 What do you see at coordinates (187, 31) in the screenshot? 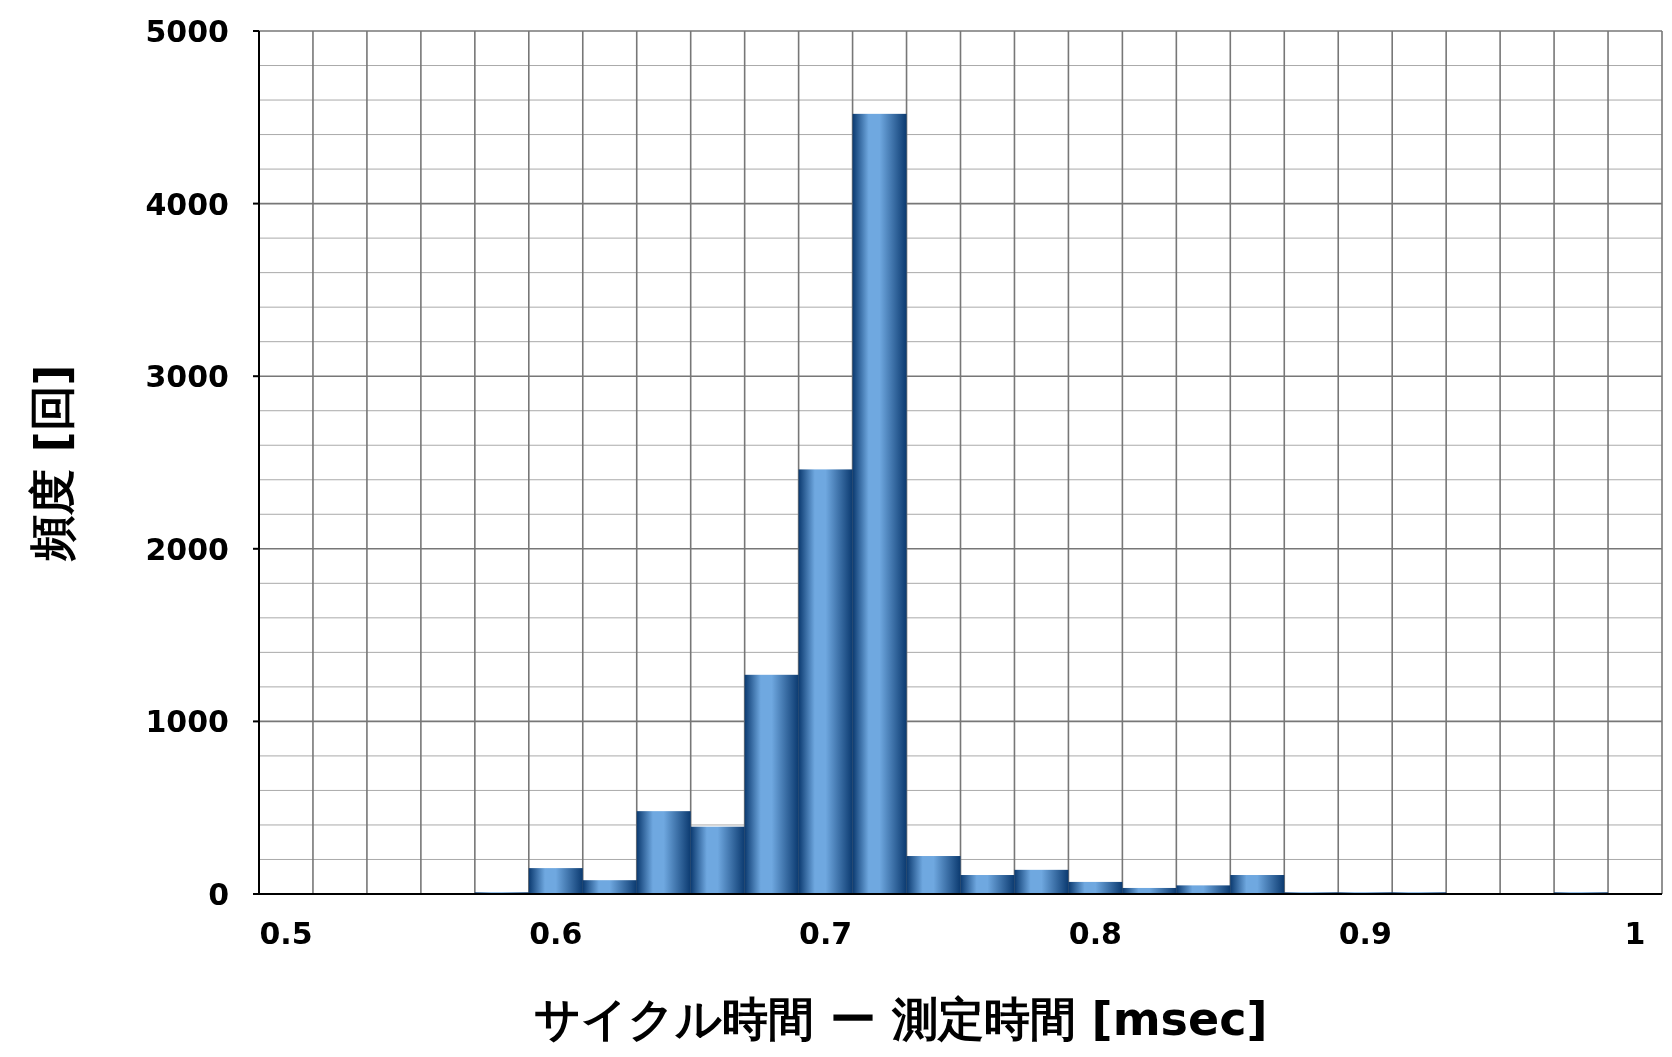
I see `y-tick-label: 5000` at bounding box center [187, 31].